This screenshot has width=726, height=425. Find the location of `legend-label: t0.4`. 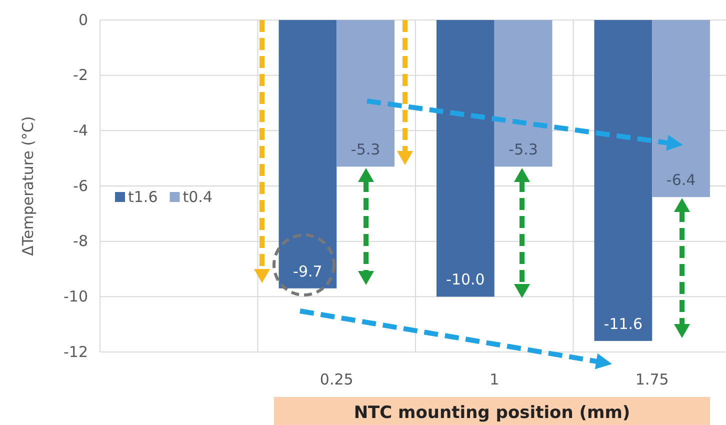

legend-label: t0.4 is located at coordinates (197, 197).